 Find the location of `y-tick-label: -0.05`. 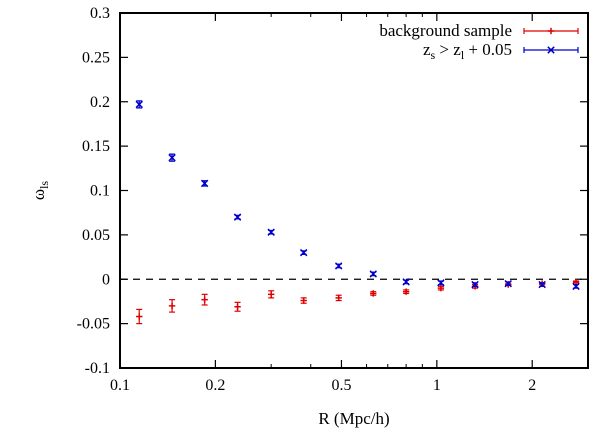

y-tick-label: -0.05 is located at coordinates (93, 324).